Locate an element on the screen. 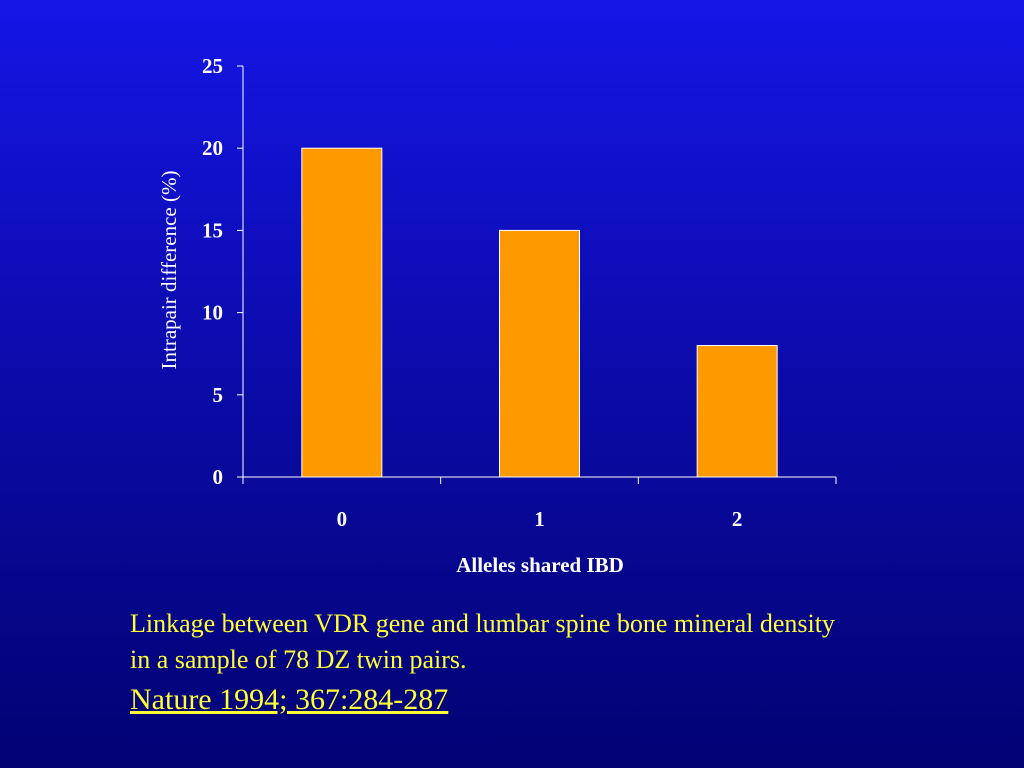  caption-line-2: in a sample of 78 DZ twin pairs. is located at coordinates (298, 659).